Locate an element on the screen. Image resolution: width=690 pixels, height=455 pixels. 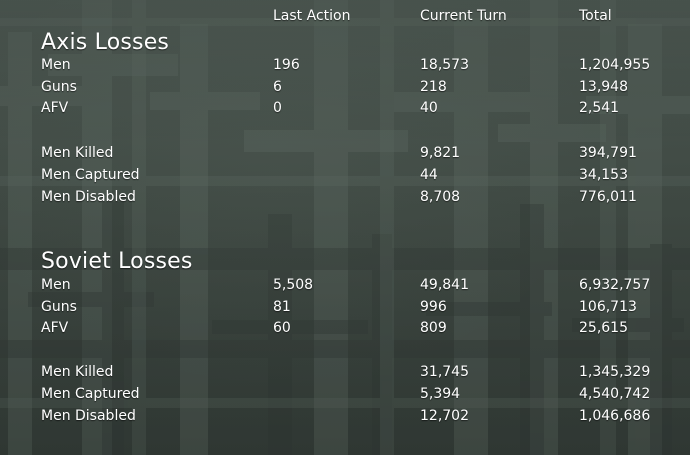
header-last-action: Last Action is located at coordinates (312, 16).